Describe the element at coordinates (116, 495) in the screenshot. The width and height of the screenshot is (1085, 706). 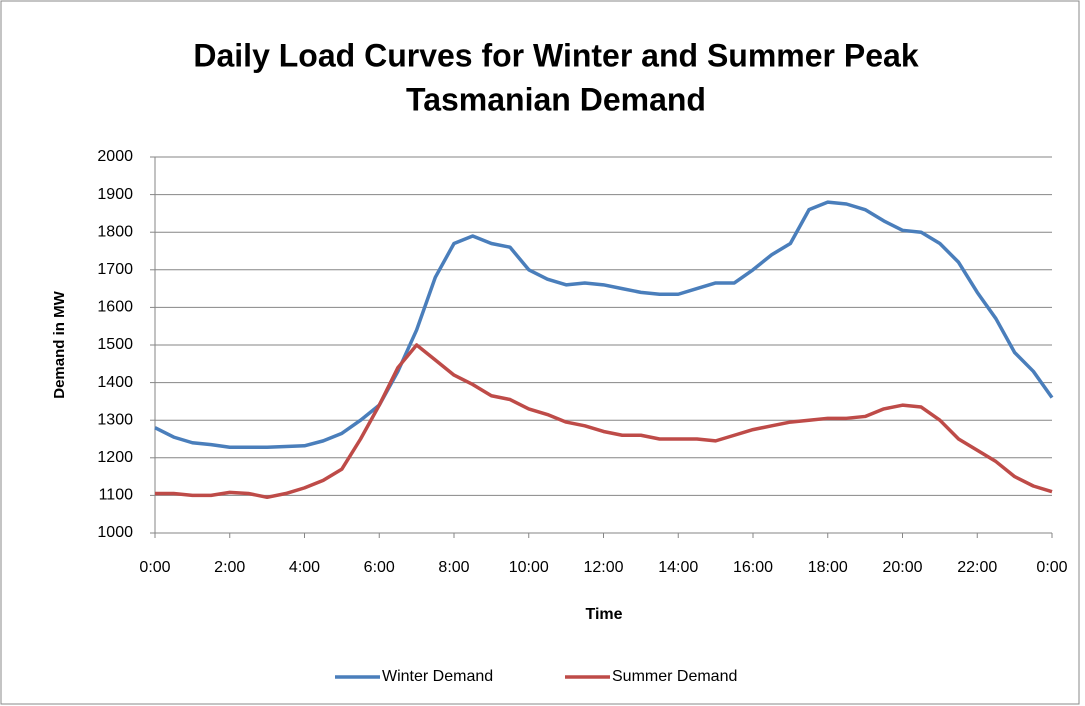
I see `y-tick-label: 1100` at that location.